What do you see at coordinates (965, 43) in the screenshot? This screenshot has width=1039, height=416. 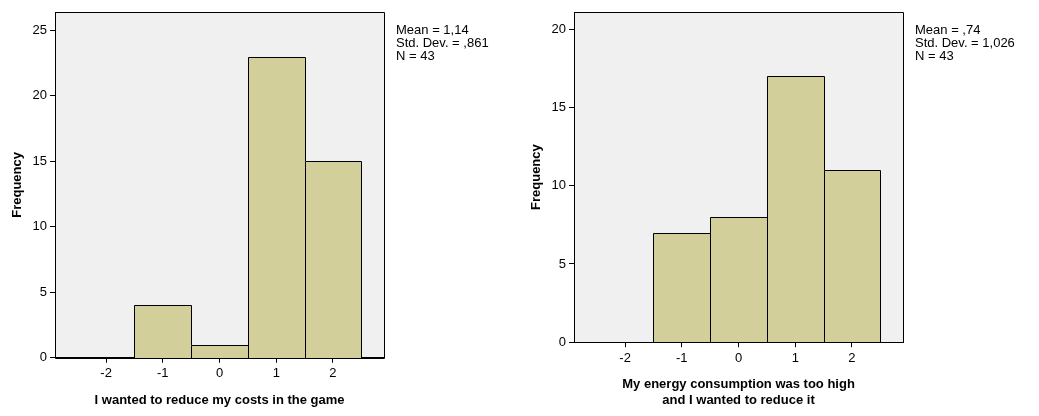 I see `text: Std. Dev. = 1,026` at bounding box center [965, 43].